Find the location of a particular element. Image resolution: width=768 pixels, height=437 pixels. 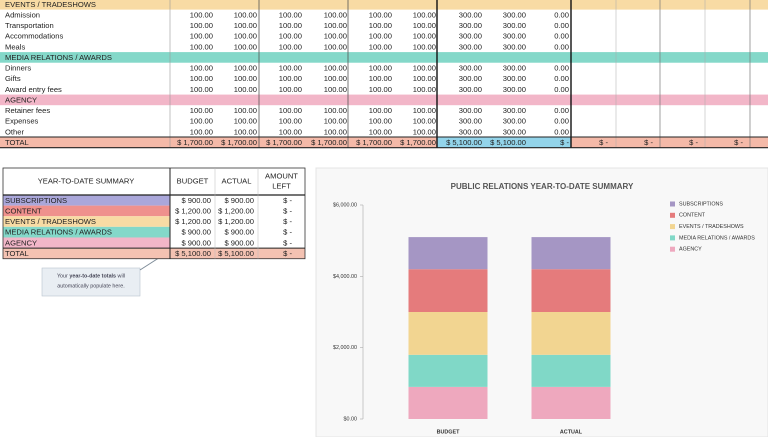

summary-header: AMOUNT is located at coordinates (281, 176).